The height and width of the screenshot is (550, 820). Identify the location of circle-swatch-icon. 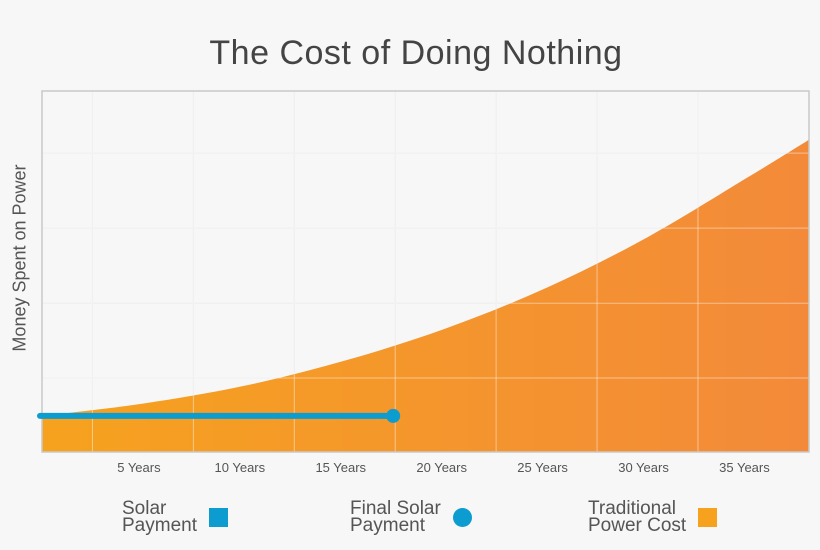
(462, 517).